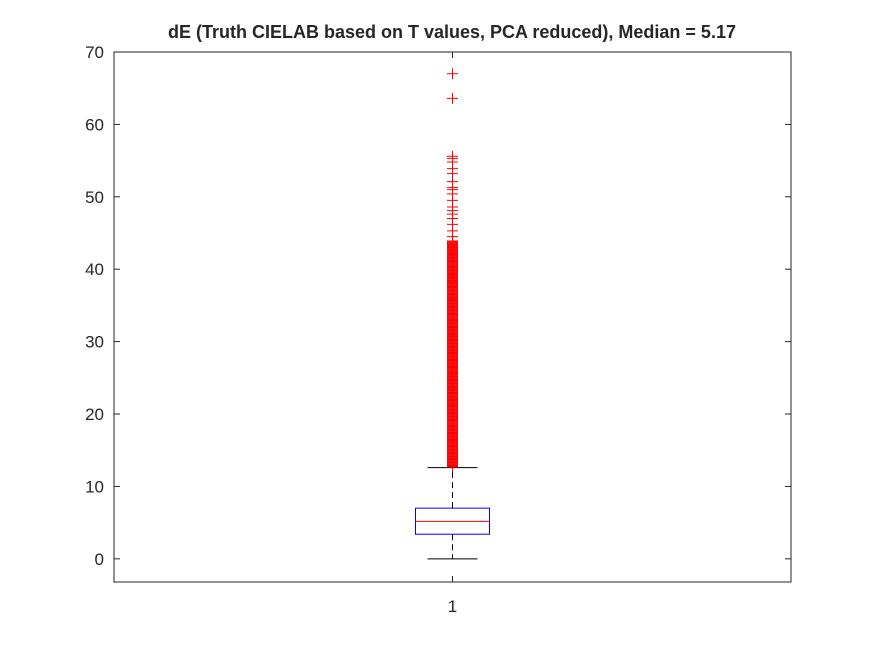  Describe the element at coordinates (94, 124) in the screenshot. I see `y-tick-label: 60` at that location.